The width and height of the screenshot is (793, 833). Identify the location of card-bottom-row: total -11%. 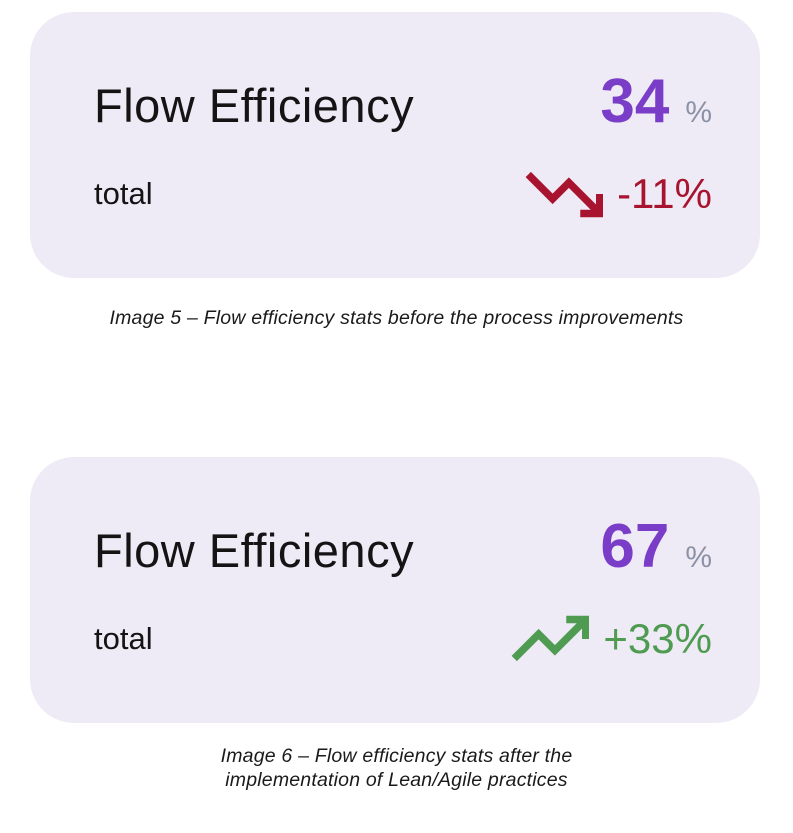
(403, 194).